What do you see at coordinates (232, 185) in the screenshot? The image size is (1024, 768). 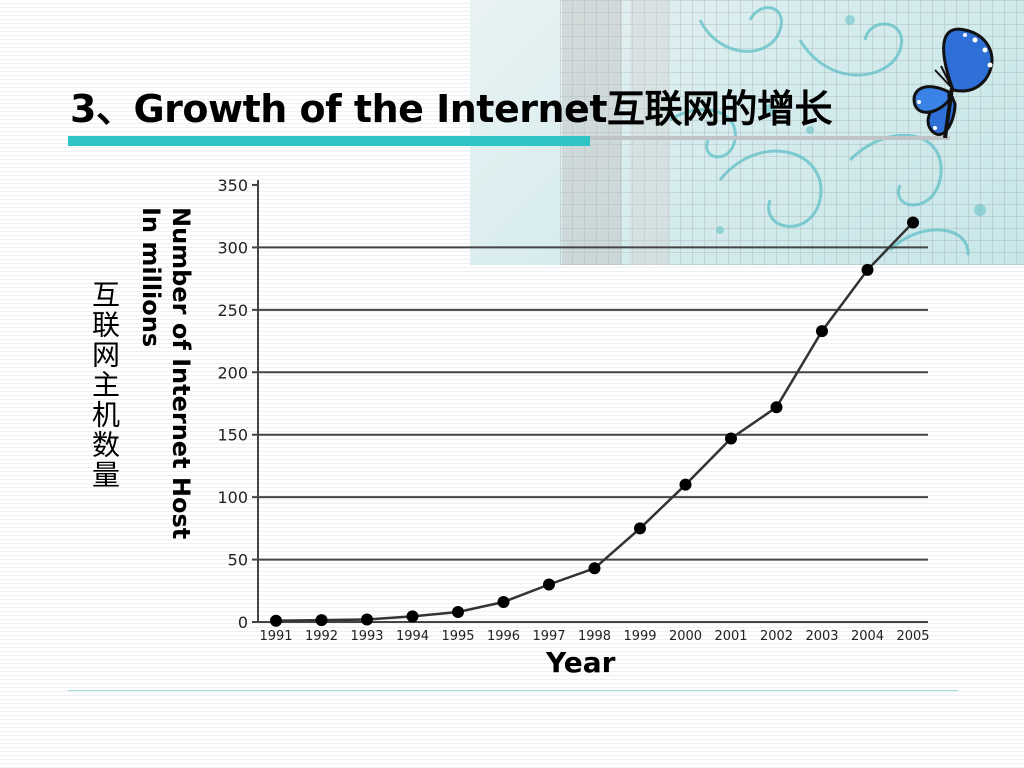 I see `y-tick-label: 350` at bounding box center [232, 185].